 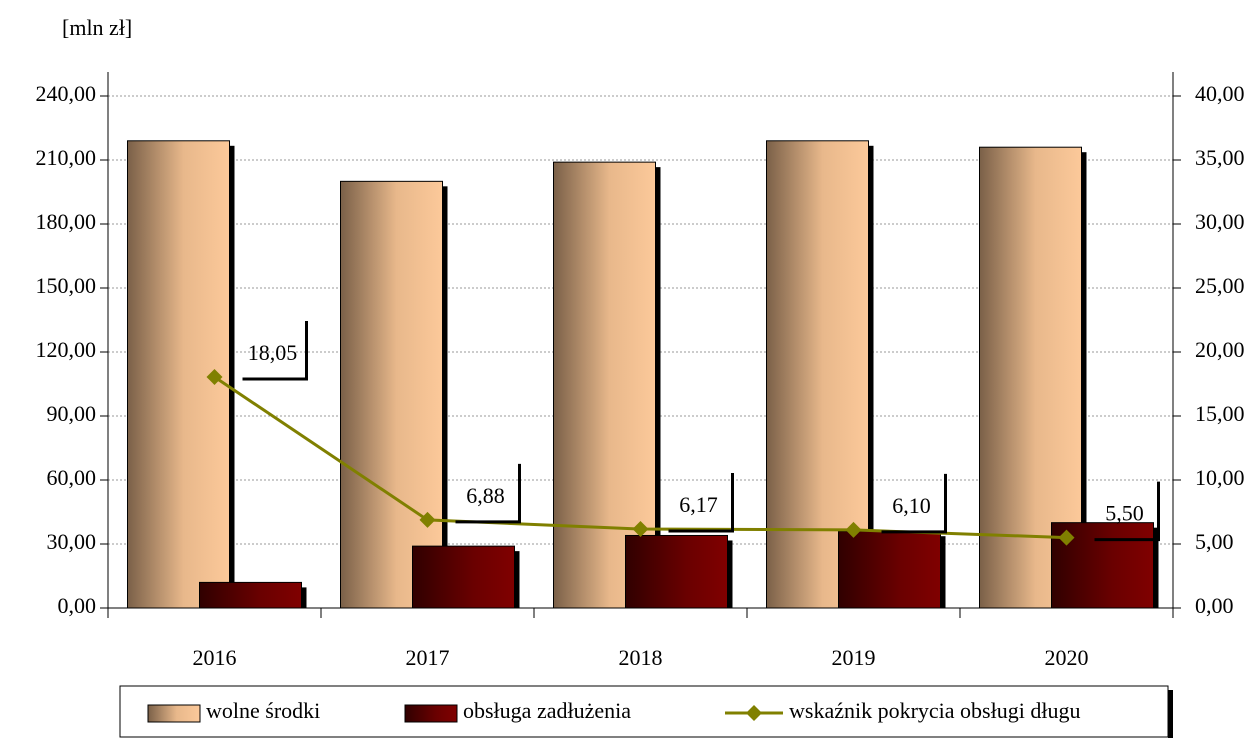 What do you see at coordinates (72, 477) in the screenshot?
I see `y-tick-label: 60,00` at bounding box center [72, 477].